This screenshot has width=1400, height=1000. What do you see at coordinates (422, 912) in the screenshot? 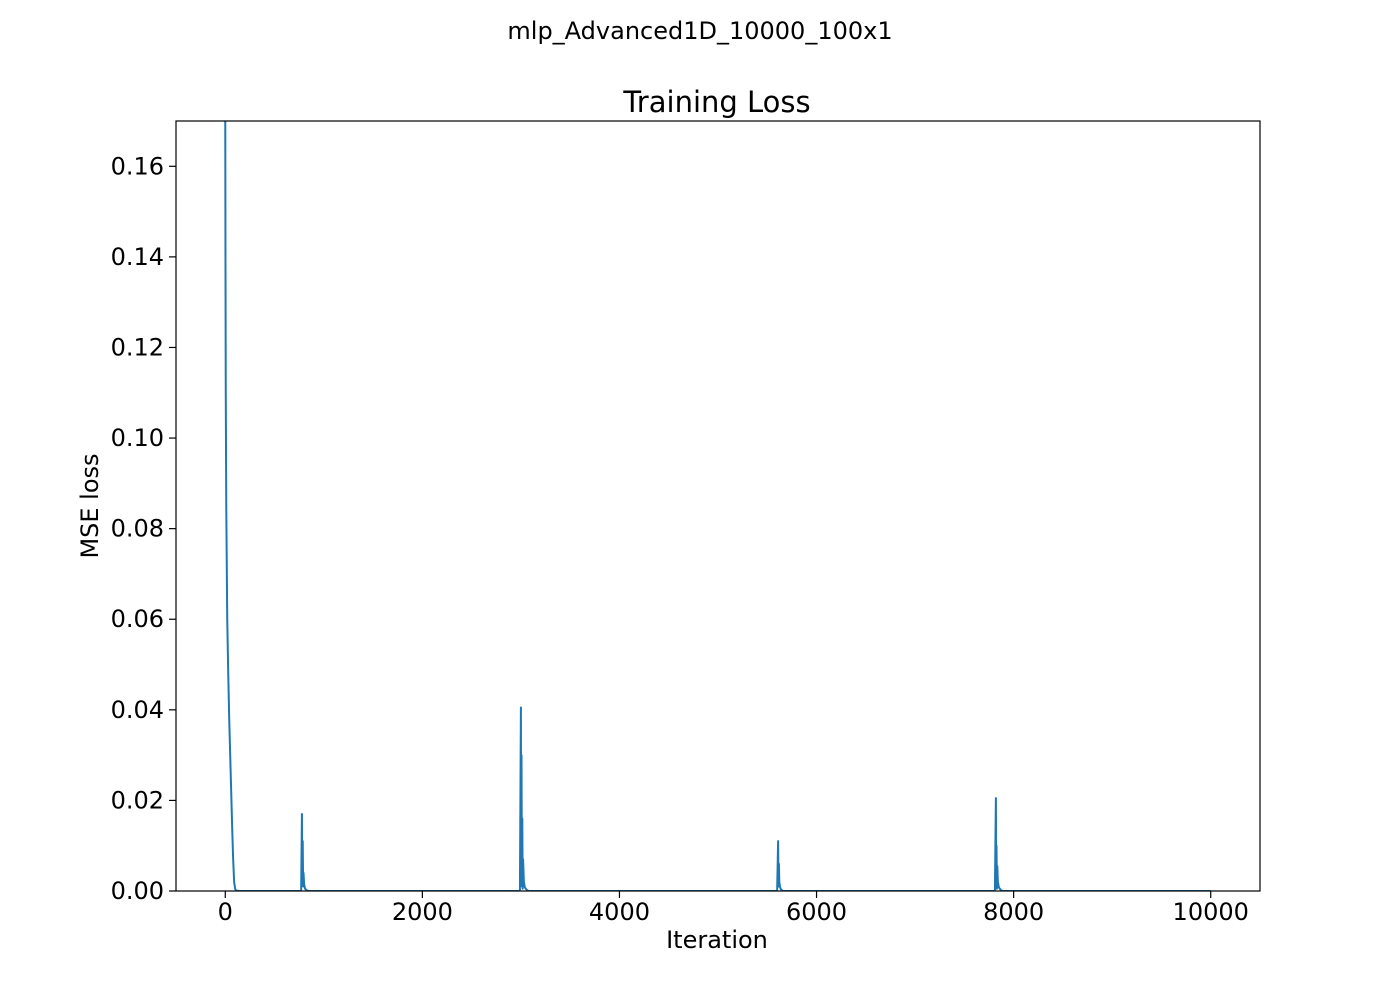
I see `x-tick-label: 2000` at bounding box center [422, 912].